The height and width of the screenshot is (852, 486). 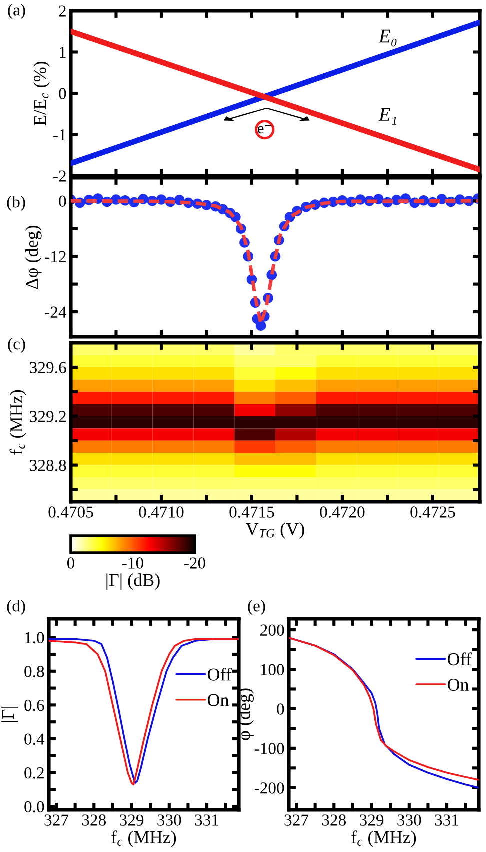 What do you see at coordinates (10, 714) in the screenshot?
I see `y-axis-title: |Γ|` at bounding box center [10, 714].